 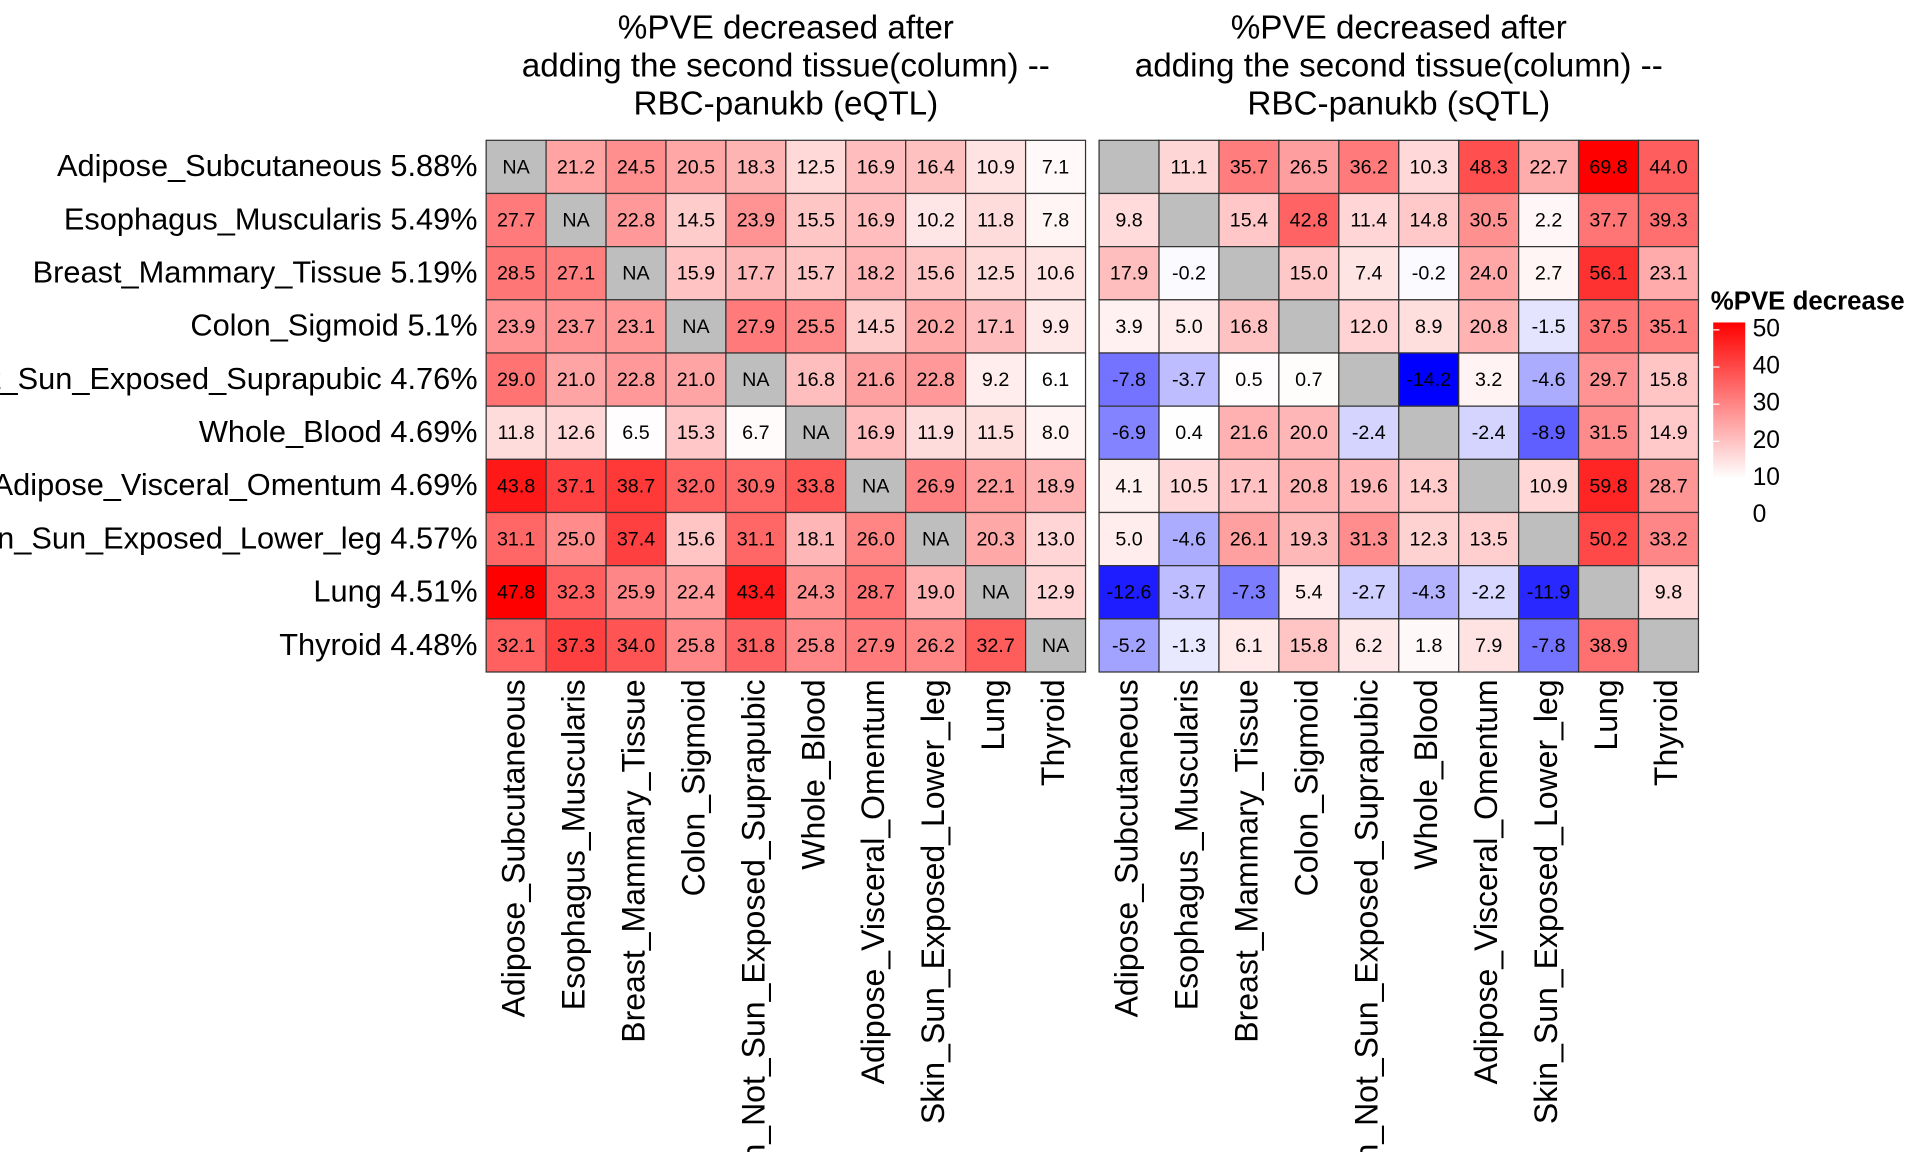 I want to click on cell-label: 15.8, so click(x=1309, y=646).